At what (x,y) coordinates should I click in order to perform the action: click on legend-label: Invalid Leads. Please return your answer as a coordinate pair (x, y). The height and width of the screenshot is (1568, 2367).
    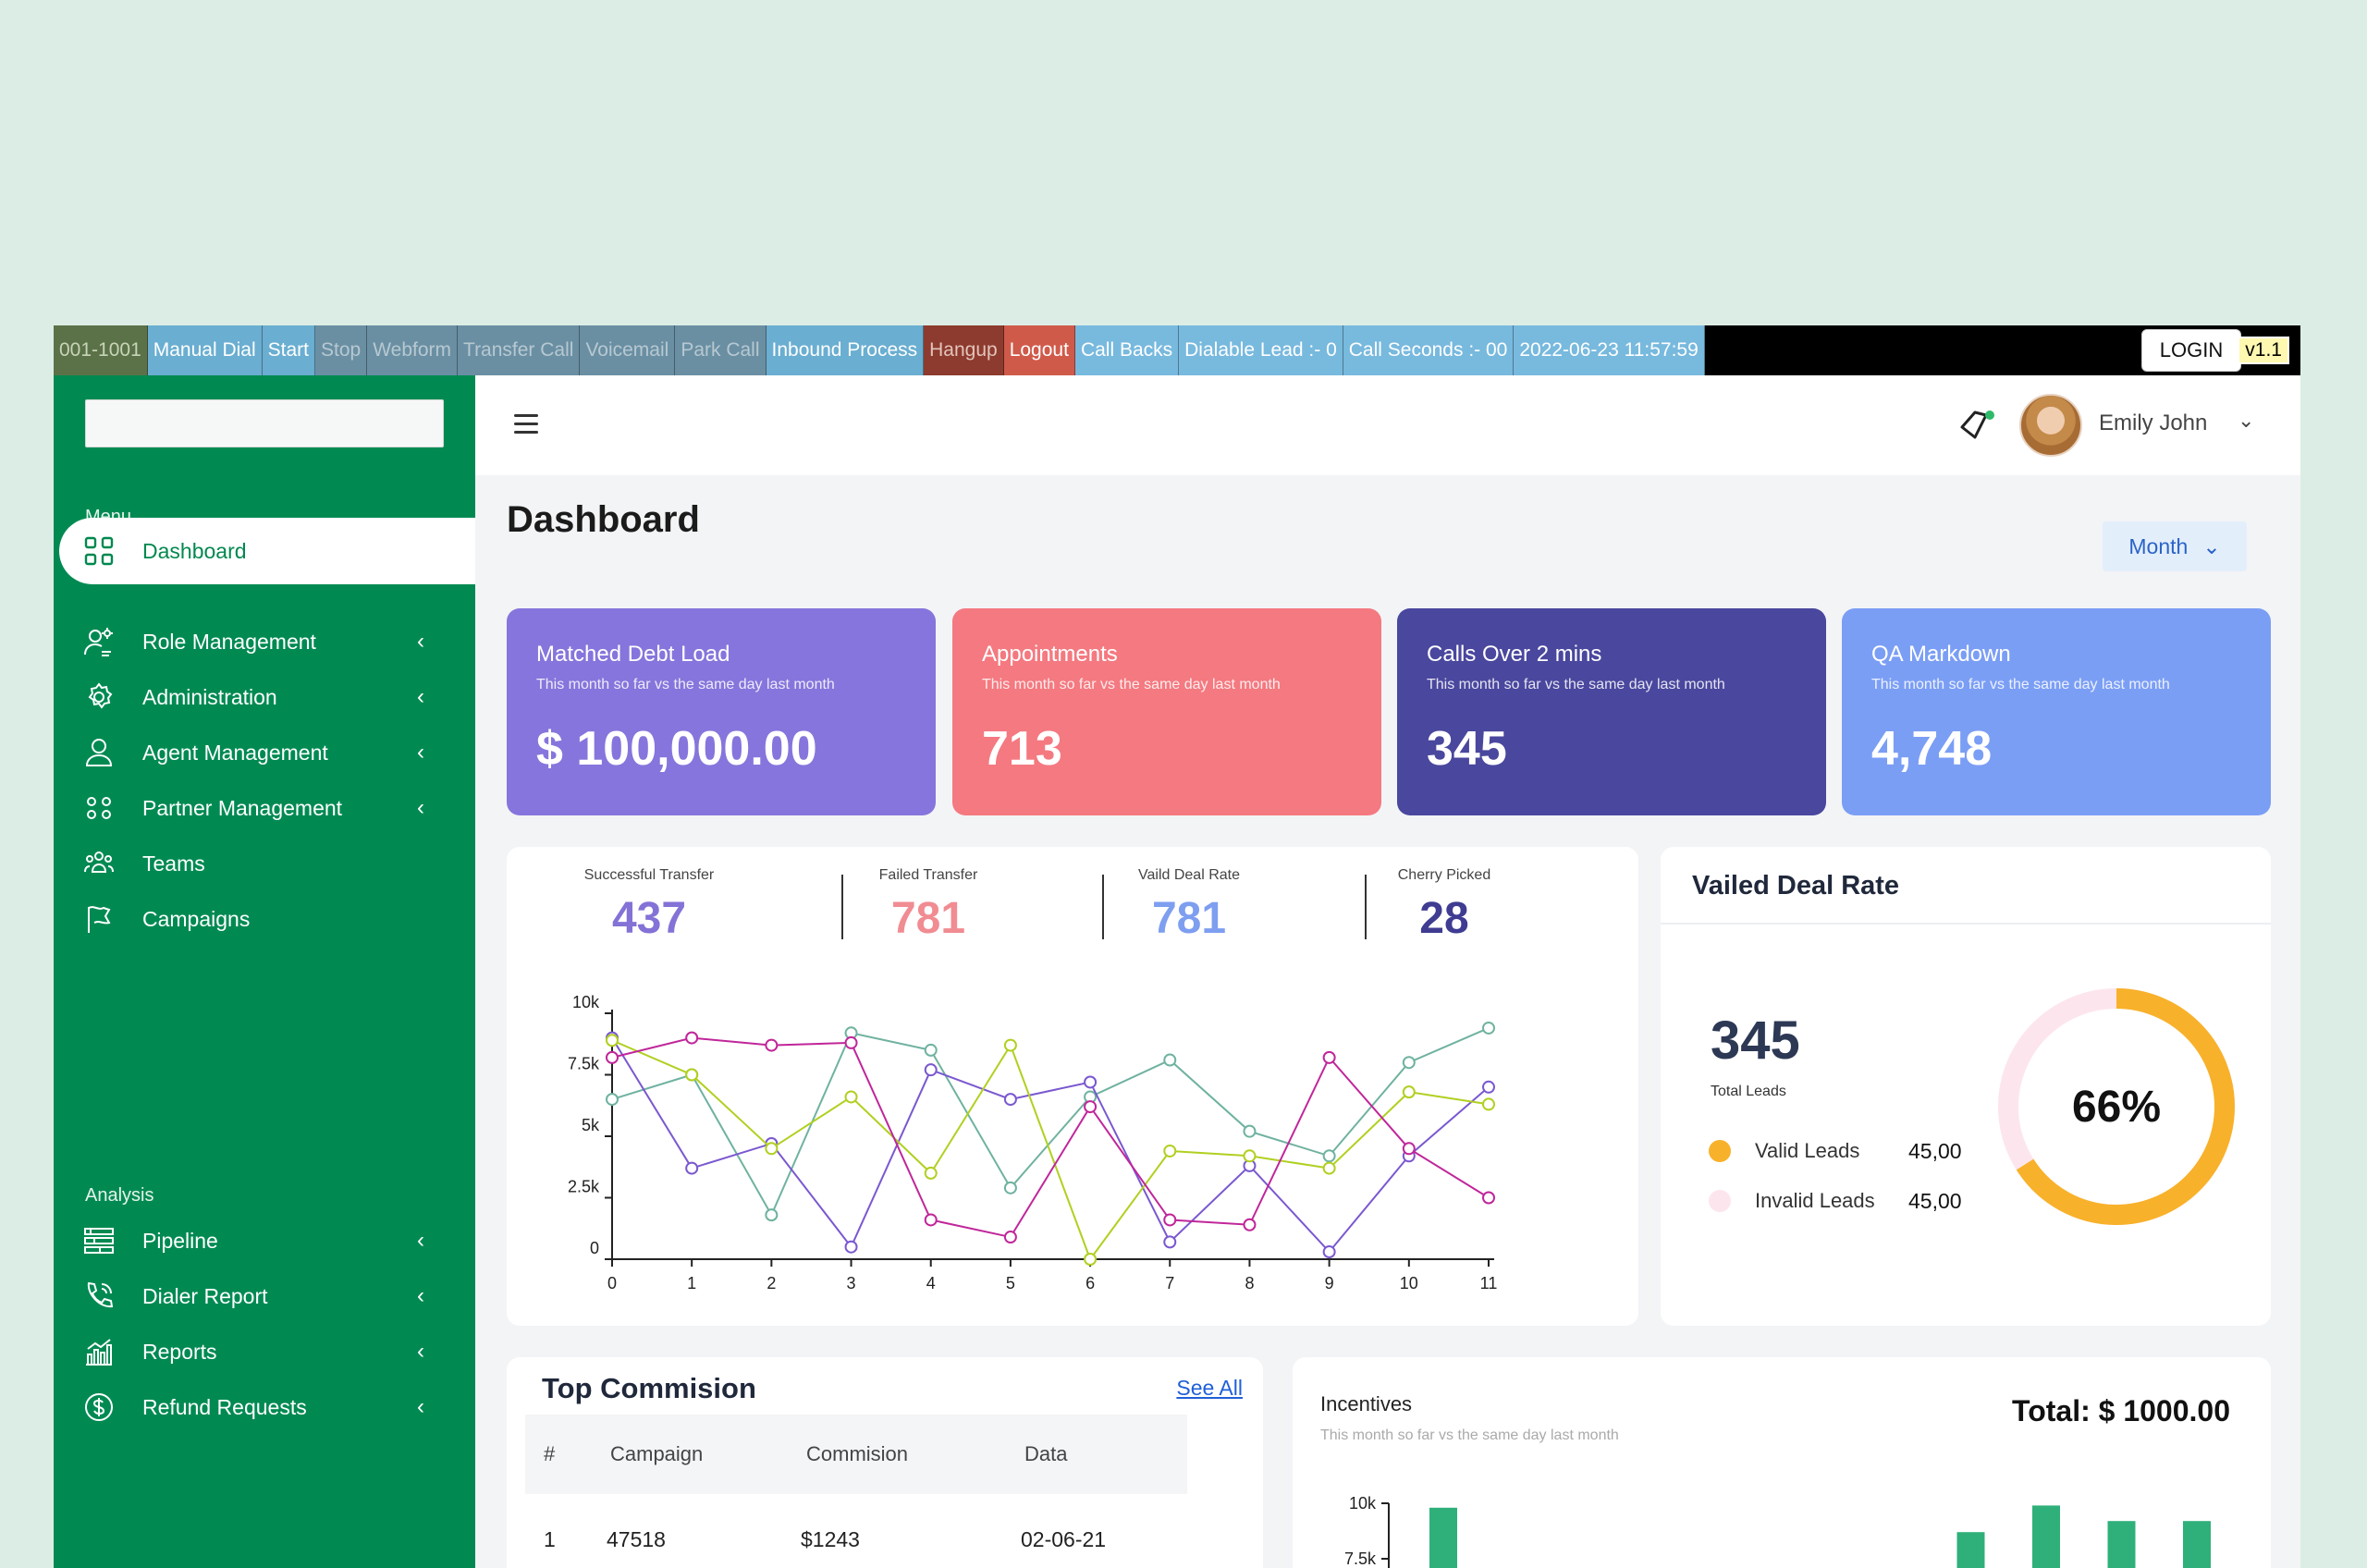
    Looking at the image, I should click on (1815, 1200).